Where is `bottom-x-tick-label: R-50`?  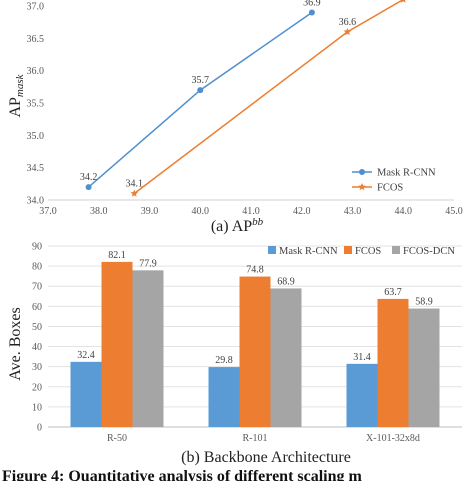 bottom-x-tick-label: R-50 is located at coordinates (117, 438).